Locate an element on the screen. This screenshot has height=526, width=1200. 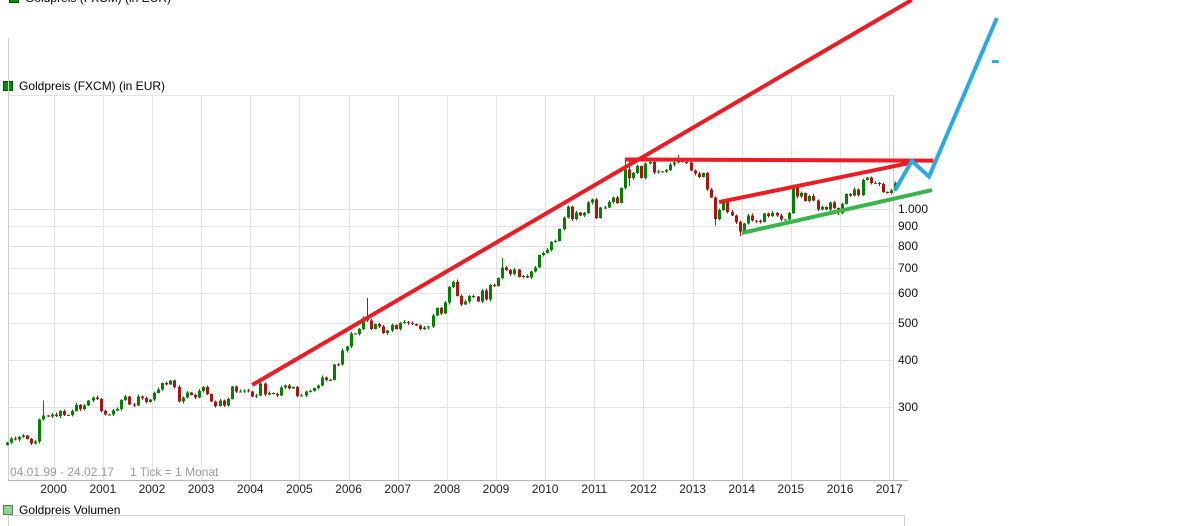
short-uptrend-line is located at coordinates (815, 182).